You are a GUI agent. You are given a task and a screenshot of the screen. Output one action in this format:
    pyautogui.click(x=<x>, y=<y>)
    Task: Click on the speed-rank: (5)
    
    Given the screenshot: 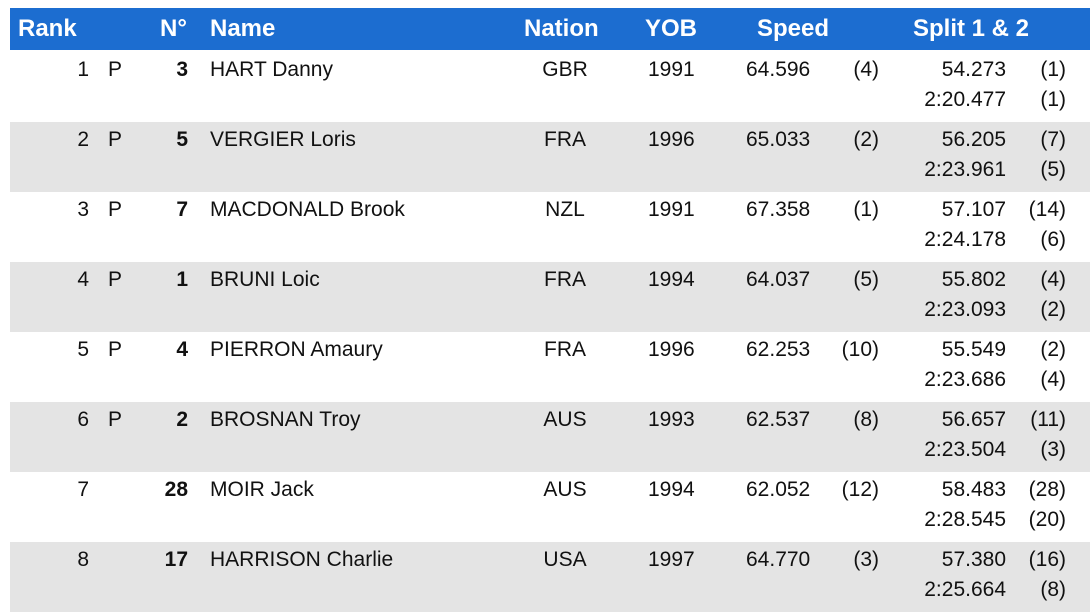 What is the action you would take?
    pyautogui.click(x=866, y=279)
    